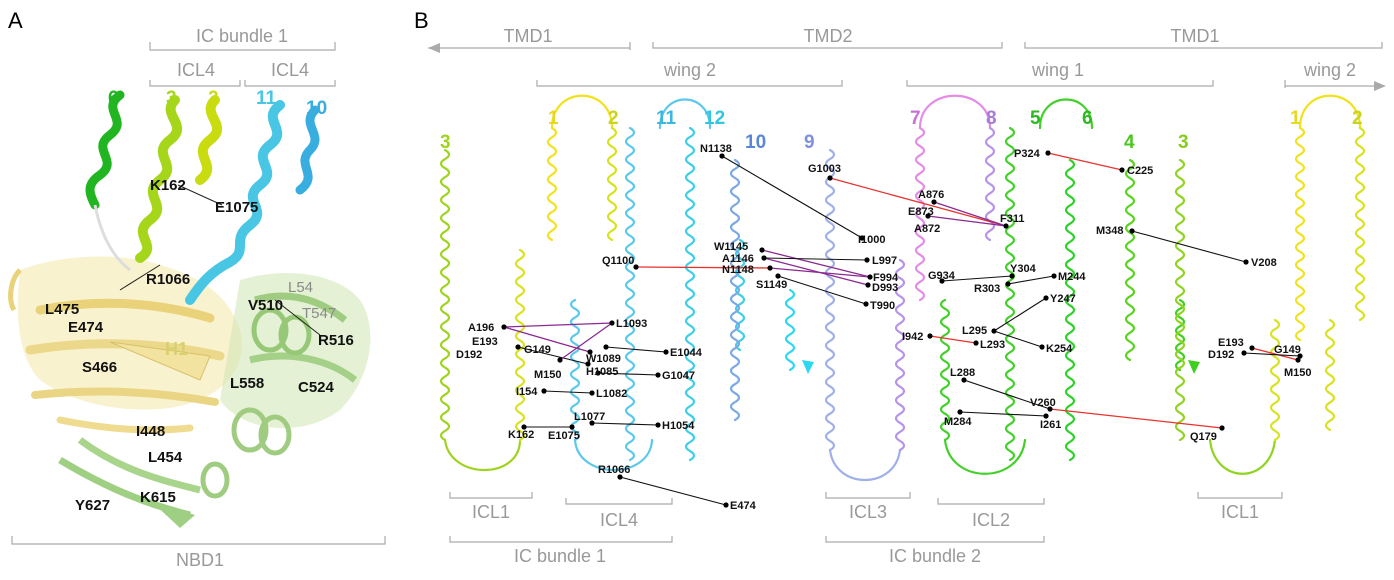 This screenshot has height=580, width=1394. What do you see at coordinates (1360, 224) in the screenshot?
I see `helix-wave-2-right` at bounding box center [1360, 224].